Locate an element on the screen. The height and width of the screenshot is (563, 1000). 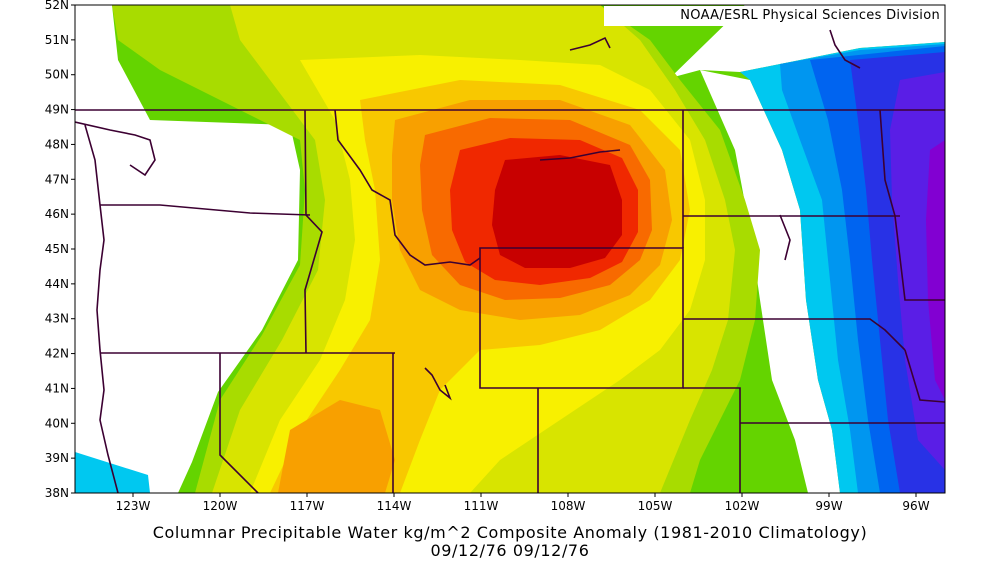
lon-tick-label: 96W is located at coordinates (915, 506).